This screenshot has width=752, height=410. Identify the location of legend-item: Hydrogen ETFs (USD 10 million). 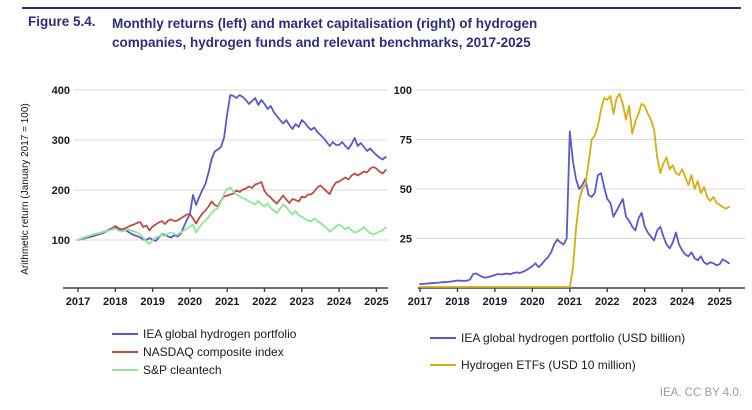
(557, 365).